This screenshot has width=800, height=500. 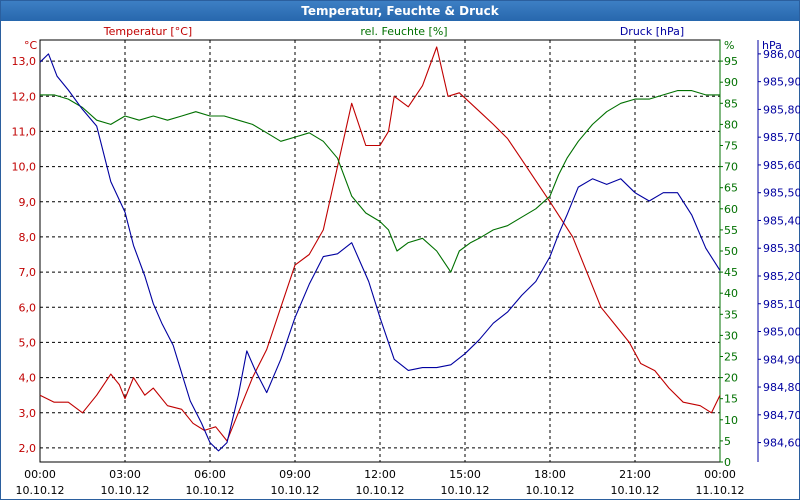 I want to click on y-mid-unit: %, so click(x=729, y=45).